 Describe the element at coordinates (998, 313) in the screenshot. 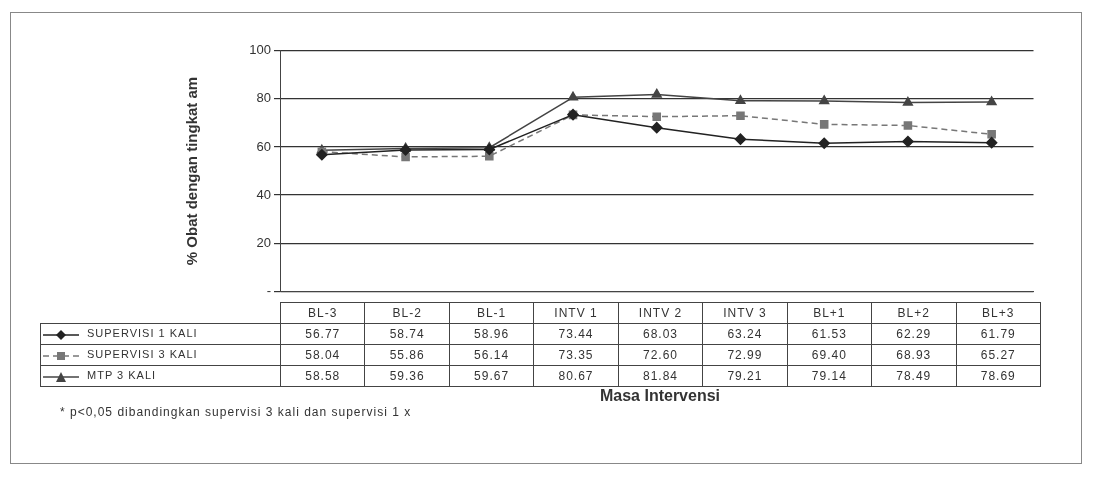

I see `x-tick-label: BL+3` at that location.